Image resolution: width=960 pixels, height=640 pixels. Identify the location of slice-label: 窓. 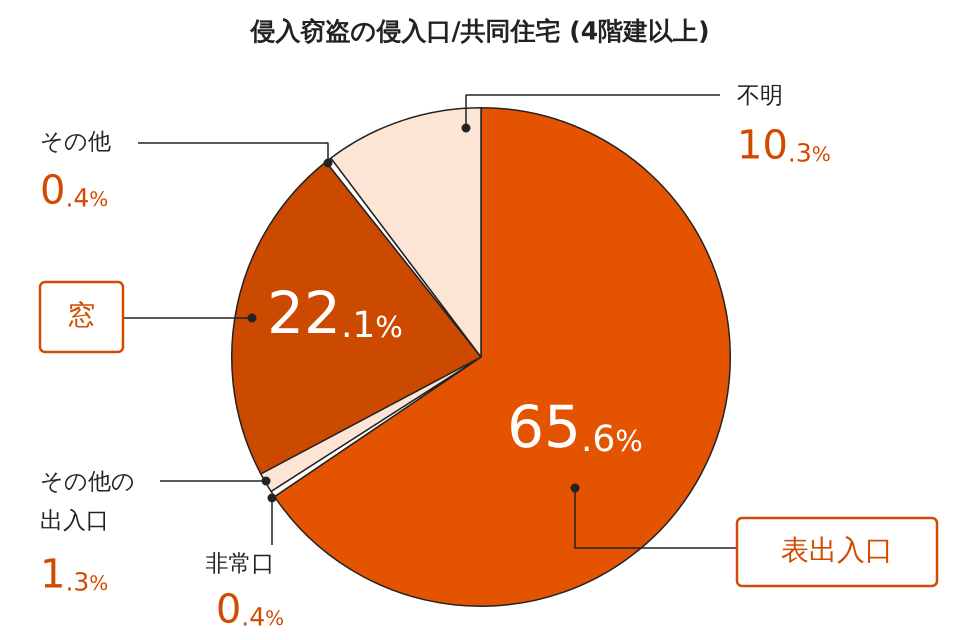
(82, 315).